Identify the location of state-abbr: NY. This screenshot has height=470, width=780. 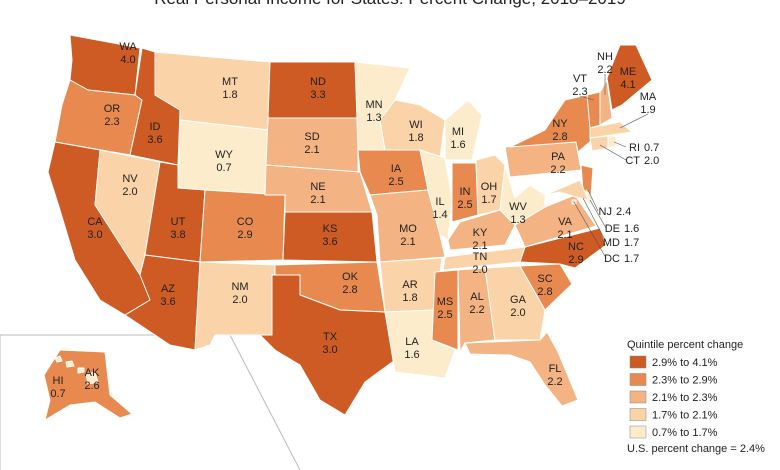
(560, 124).